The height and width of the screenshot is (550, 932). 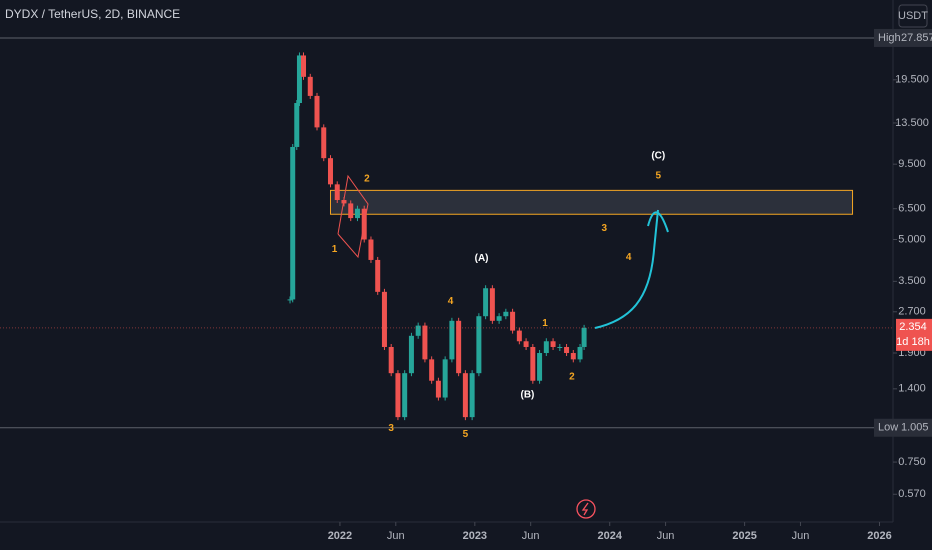 What do you see at coordinates (912, 312) in the screenshot?
I see `y-tick-label: 2.700` at bounding box center [912, 312].